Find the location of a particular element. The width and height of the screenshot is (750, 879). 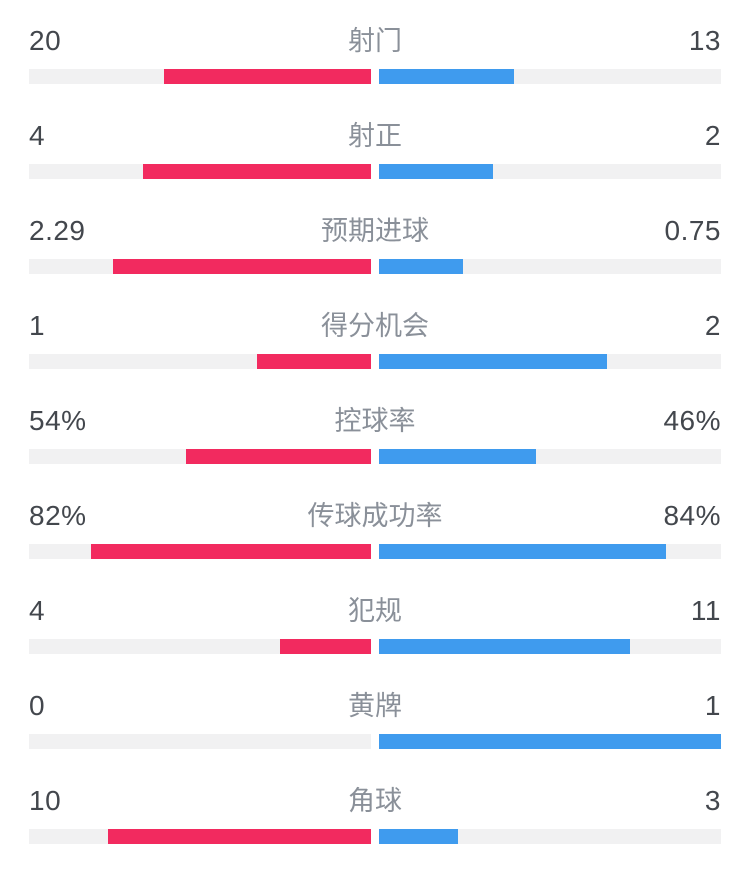

stat-header: 54% 控球率 46% is located at coordinates (375, 421).